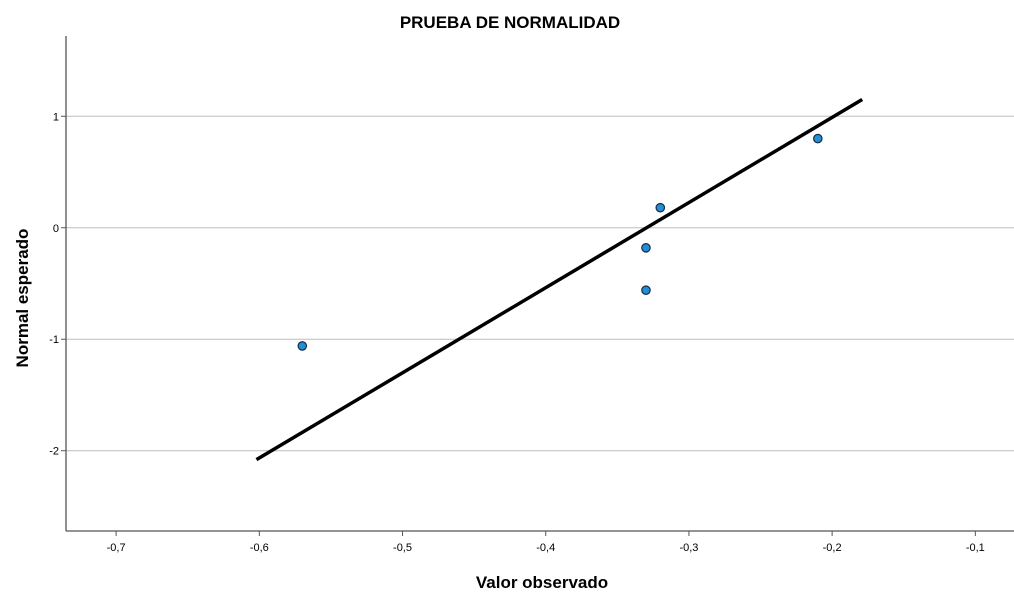  I want to click on x-tick-label: -0,5, so click(402, 548).